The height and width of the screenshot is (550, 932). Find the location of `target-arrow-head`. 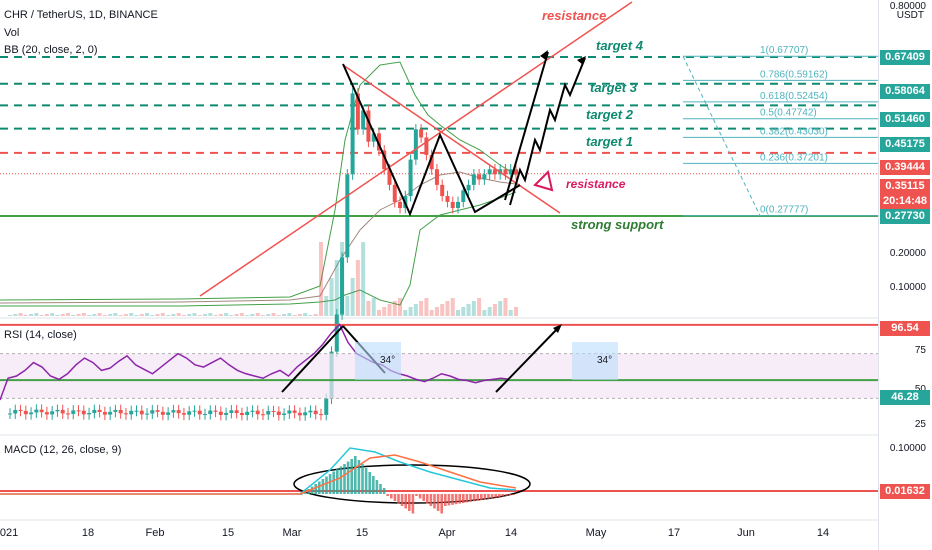

target-arrow-head is located at coordinates (544, 55).